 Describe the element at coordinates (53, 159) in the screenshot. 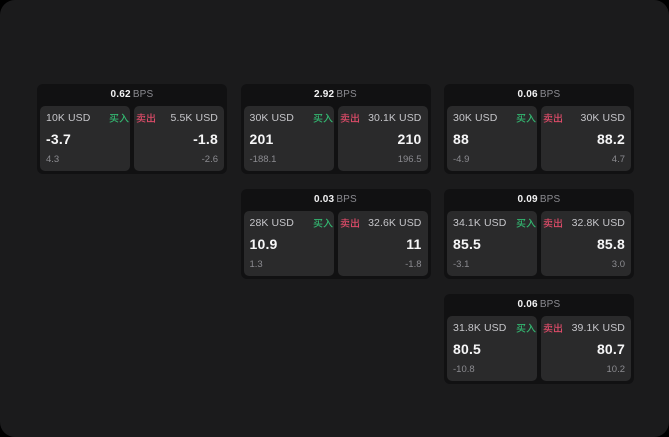

I see `buy-delta: 4.3` at that location.